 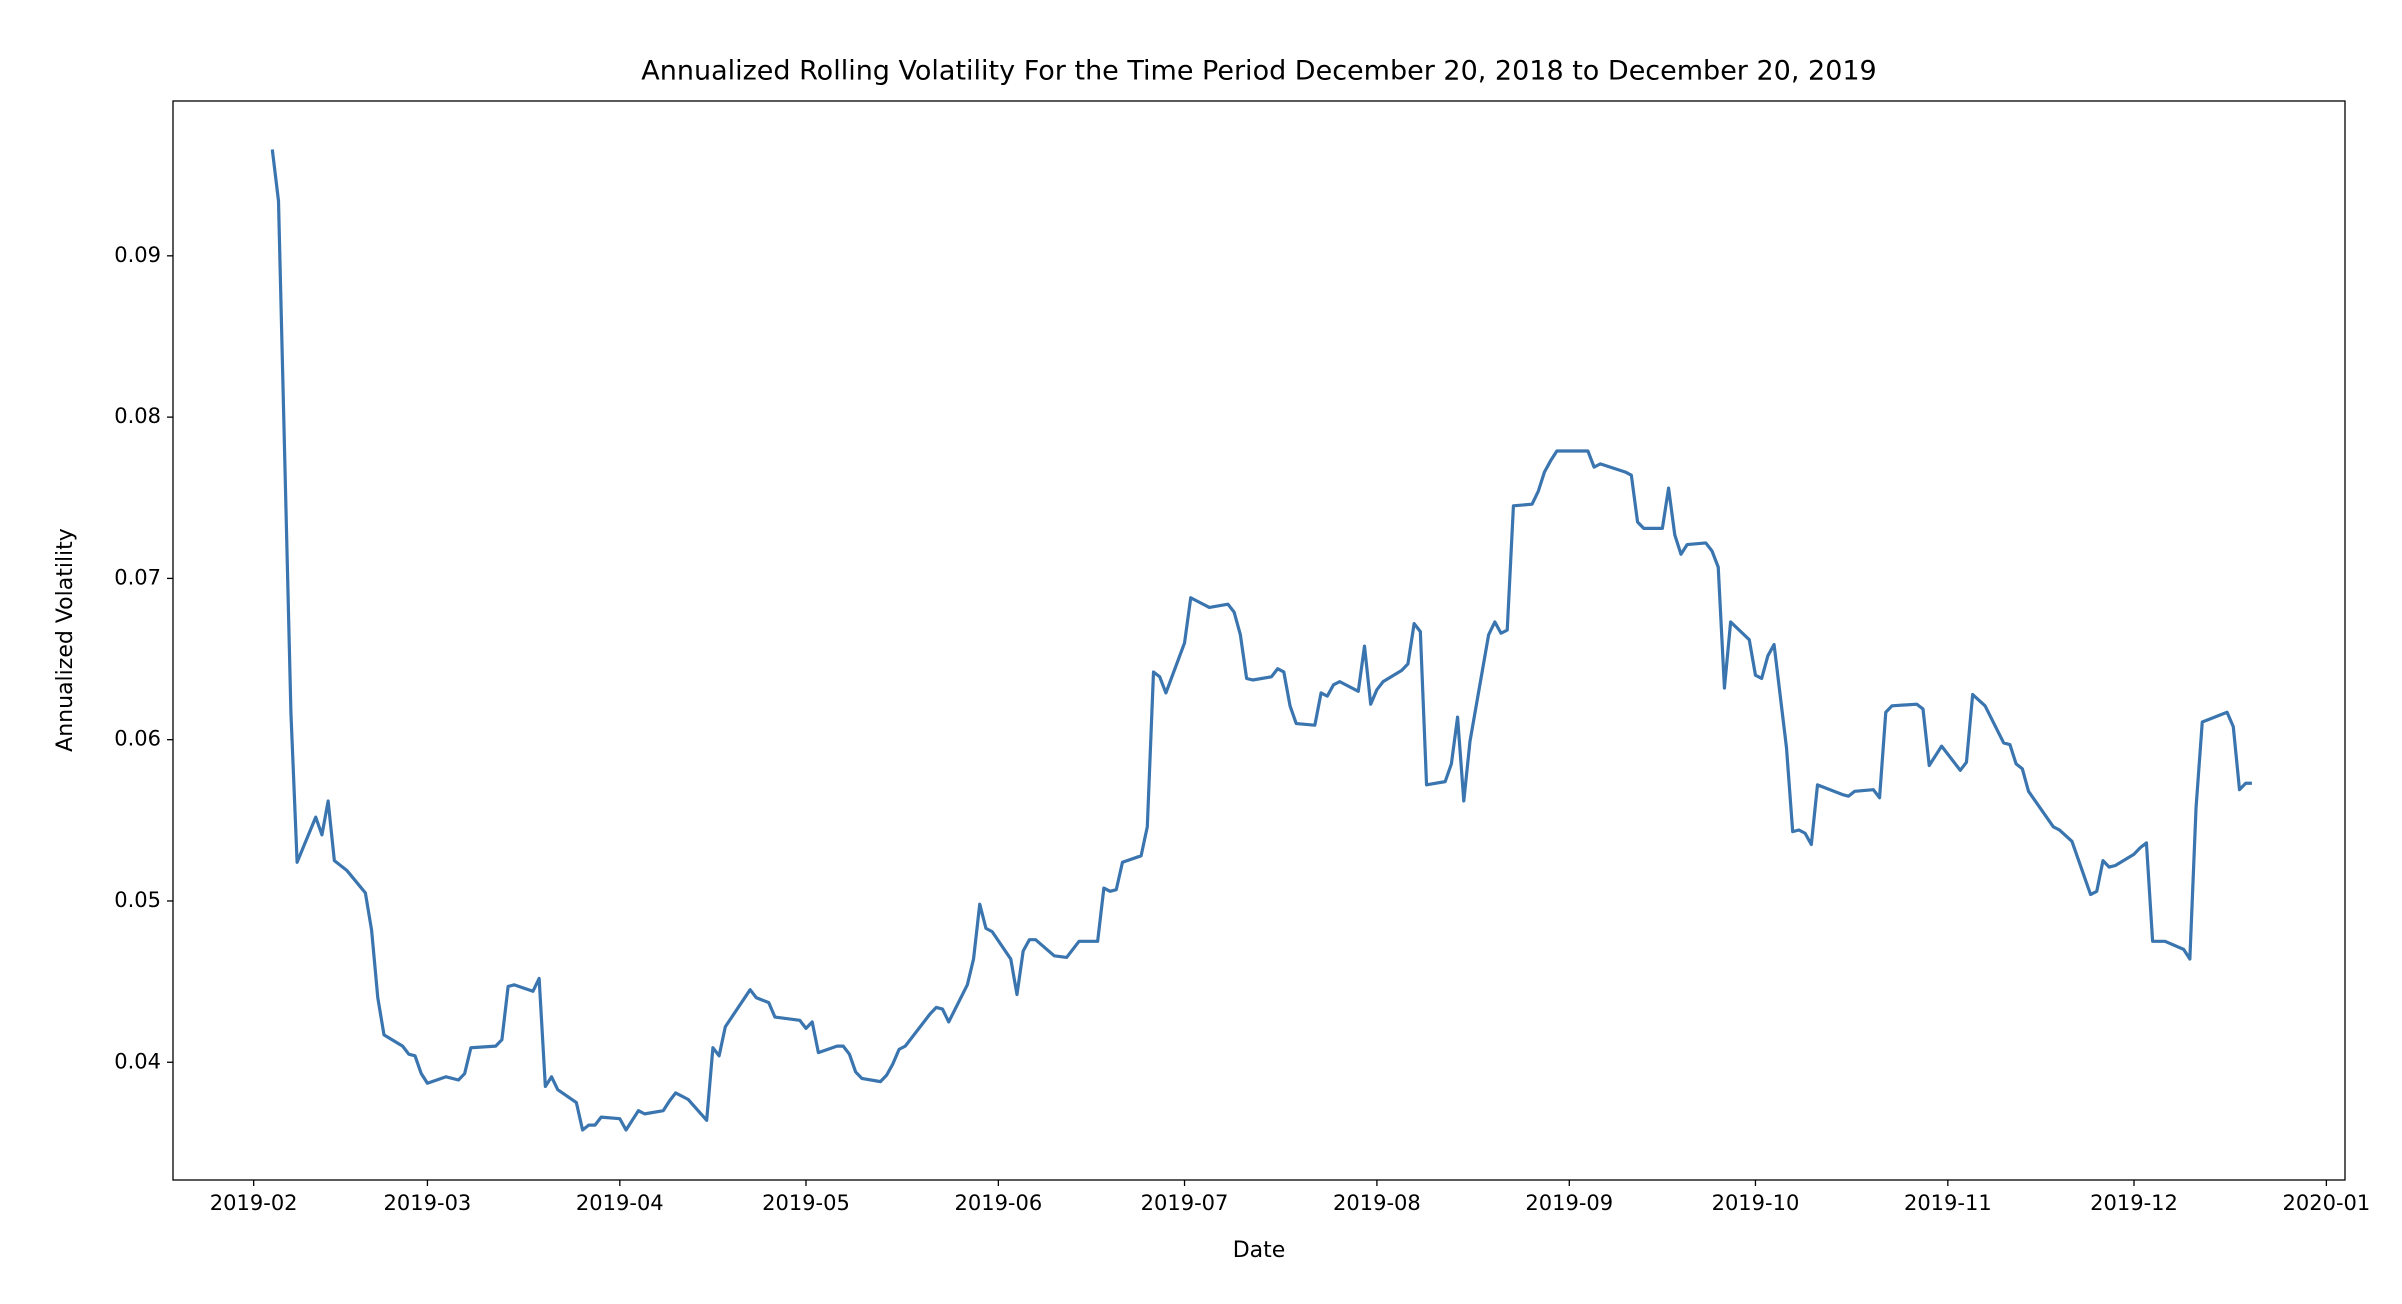 I want to click on x-tick-label: 2019-10, so click(x=1756, y=1203).